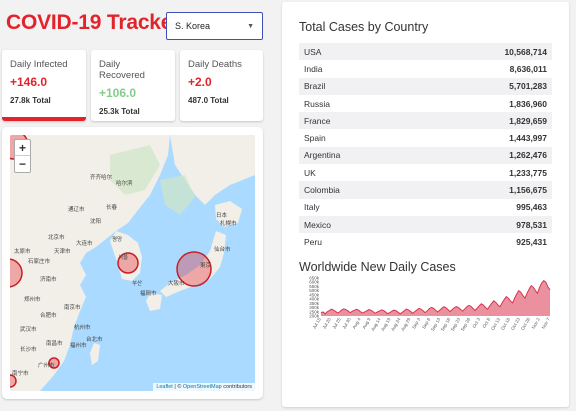  Describe the element at coordinates (250, 26) in the screenshot. I see `chevron-down-icon: ▼` at that location.